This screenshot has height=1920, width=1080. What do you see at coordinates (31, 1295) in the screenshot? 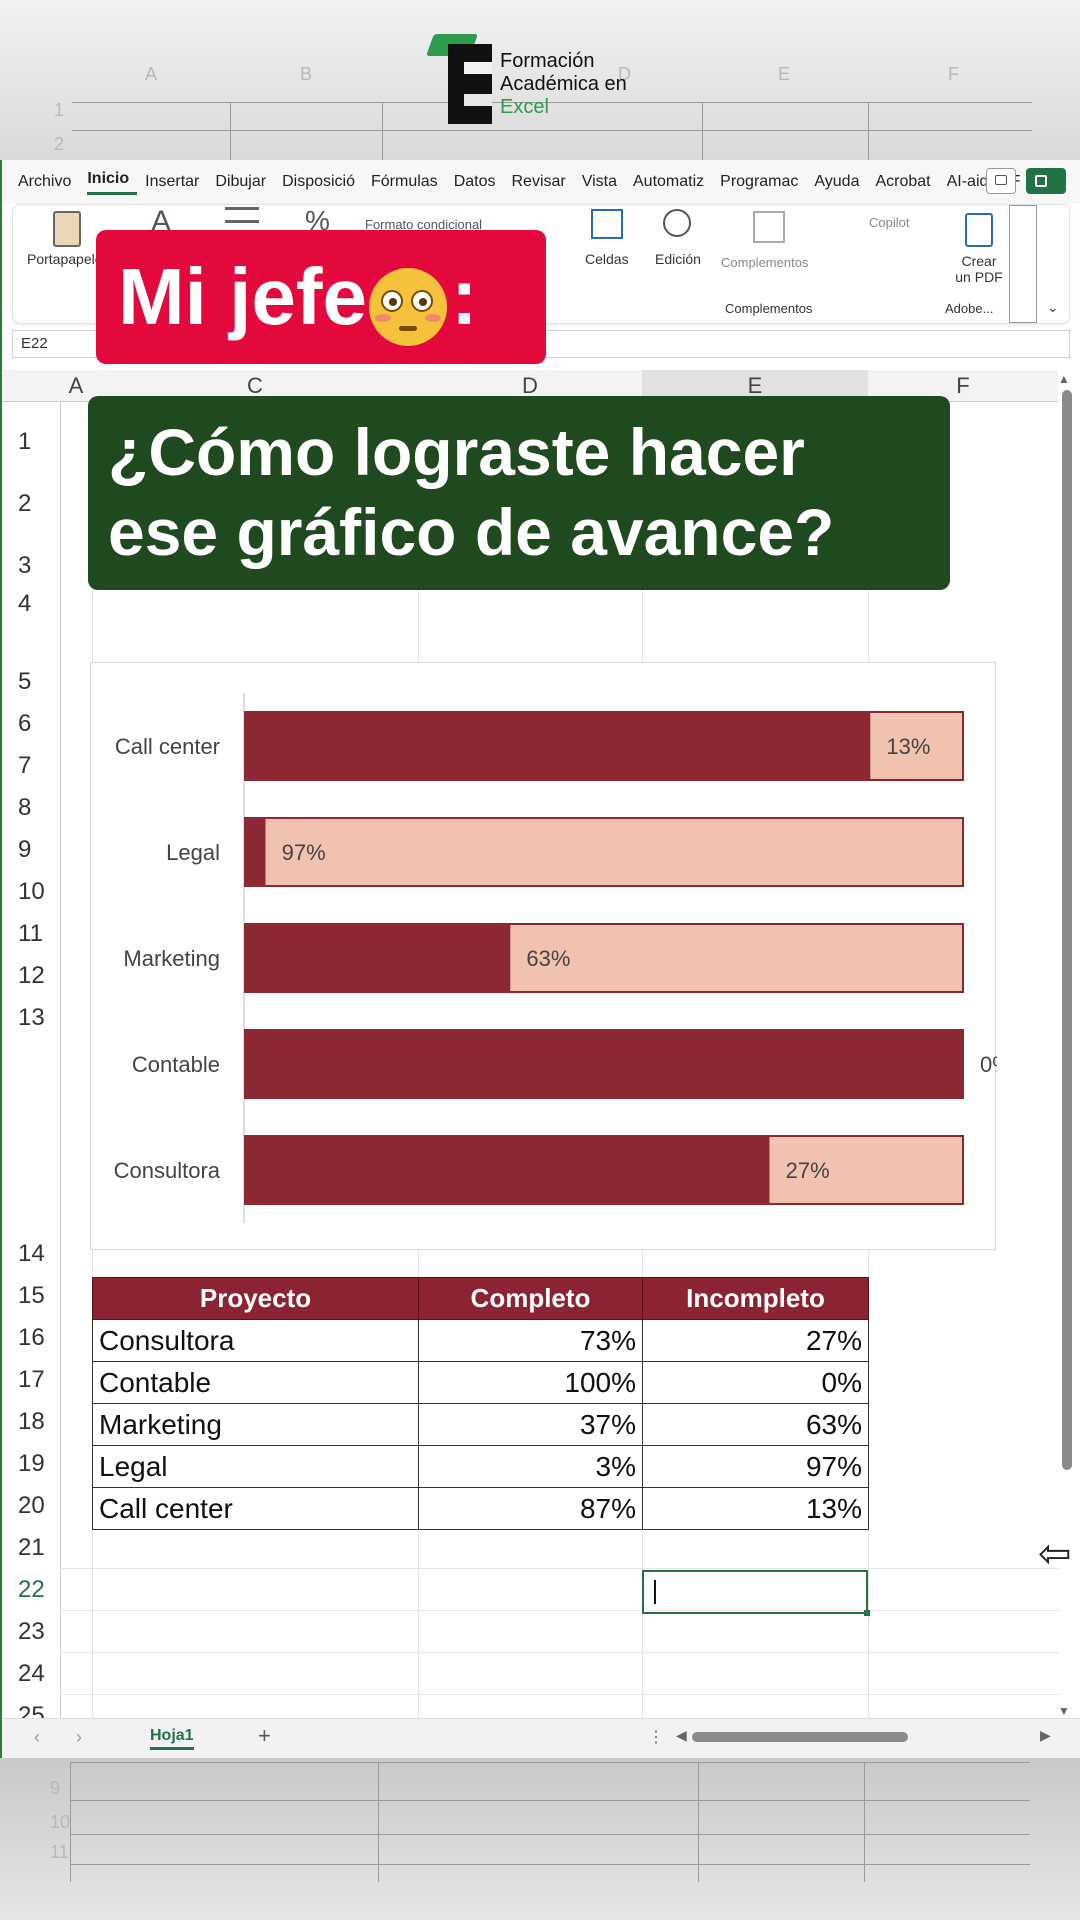
I see `row-header: 15` at bounding box center [31, 1295].